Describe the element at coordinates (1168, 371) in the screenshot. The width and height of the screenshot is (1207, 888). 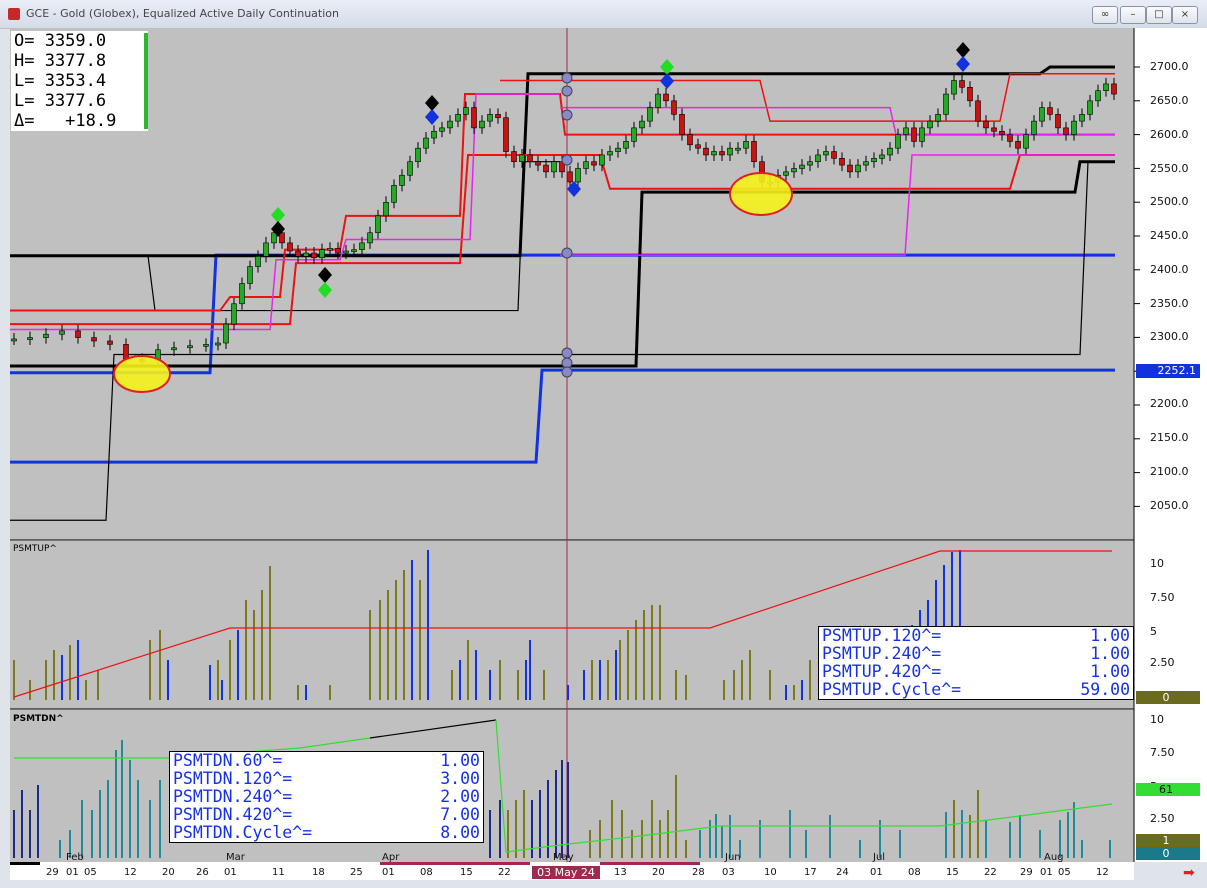
I see `current-price-tag: 2252.1` at that location.